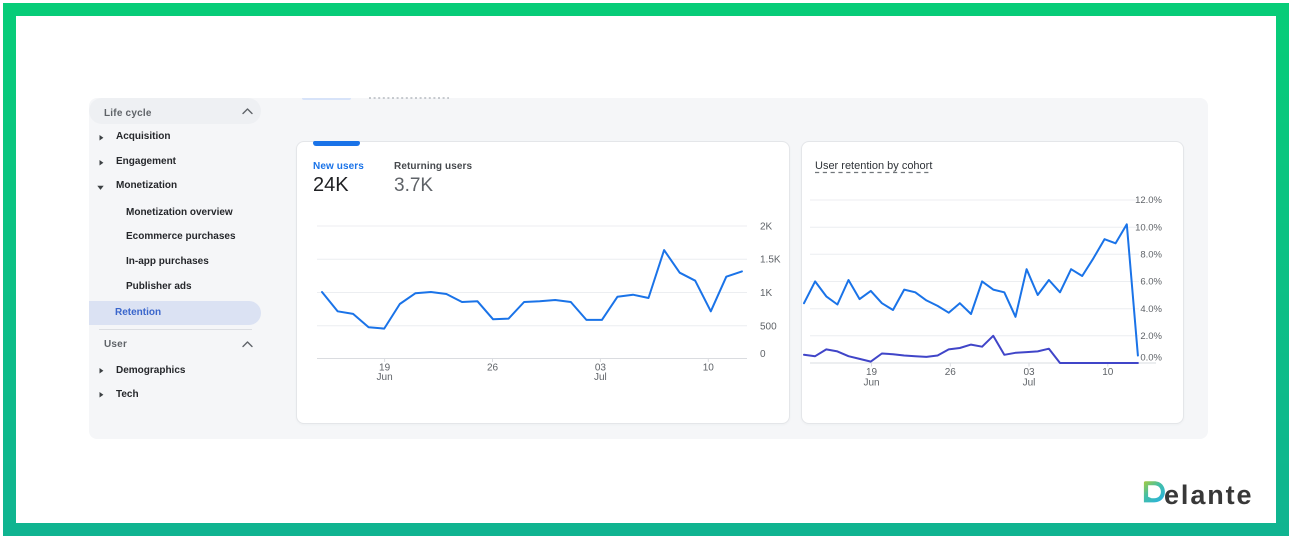  I want to click on svg-text: 12.0%, so click(1148, 200).